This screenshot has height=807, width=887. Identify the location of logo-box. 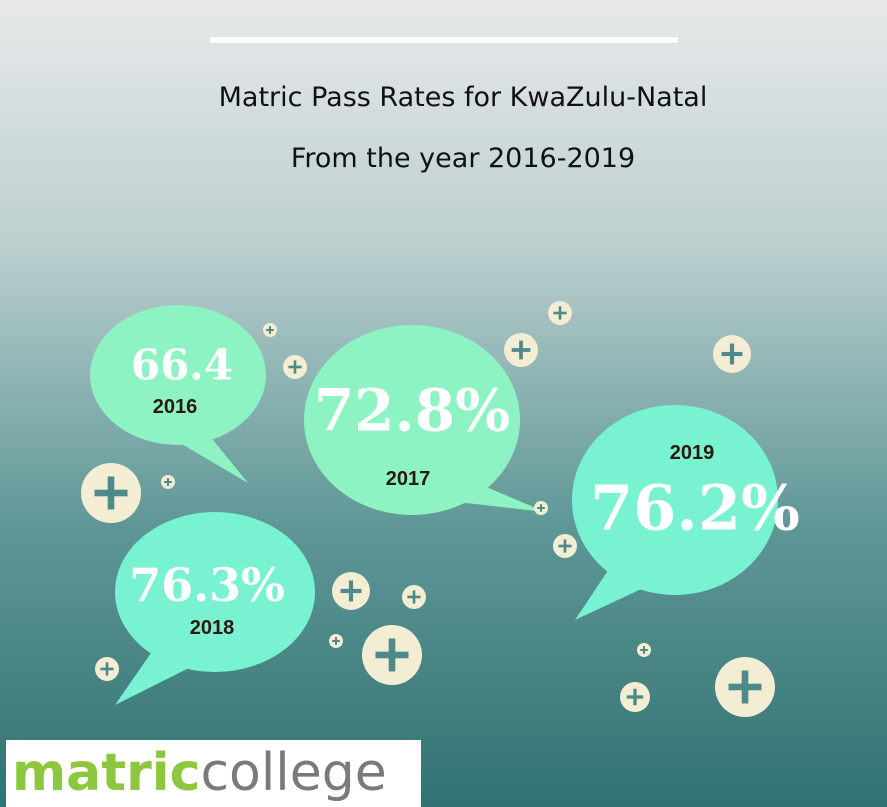
(213, 773).